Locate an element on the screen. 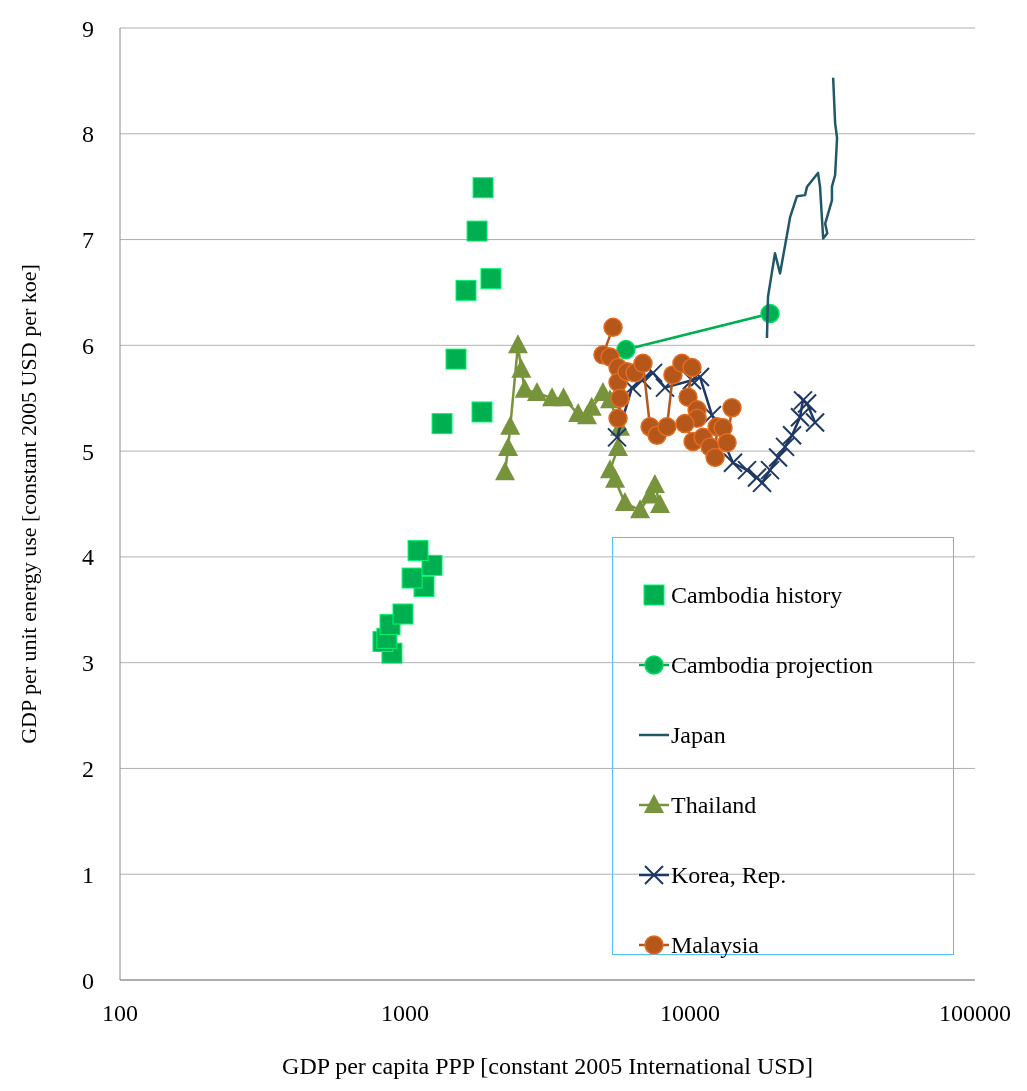 The width and height of the screenshot is (1027, 1091). legend-label: Japan is located at coordinates (698, 735).